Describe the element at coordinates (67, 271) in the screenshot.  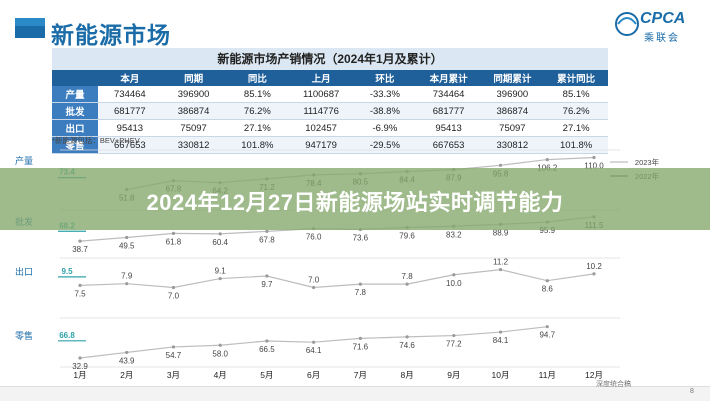
I see `data-label: 9.5` at that location.